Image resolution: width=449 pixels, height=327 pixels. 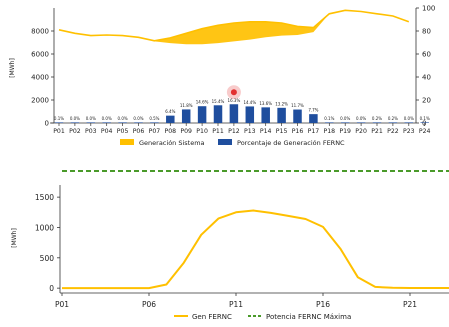 I want to click on bar-data-label: 14.6%, so click(x=202, y=102).